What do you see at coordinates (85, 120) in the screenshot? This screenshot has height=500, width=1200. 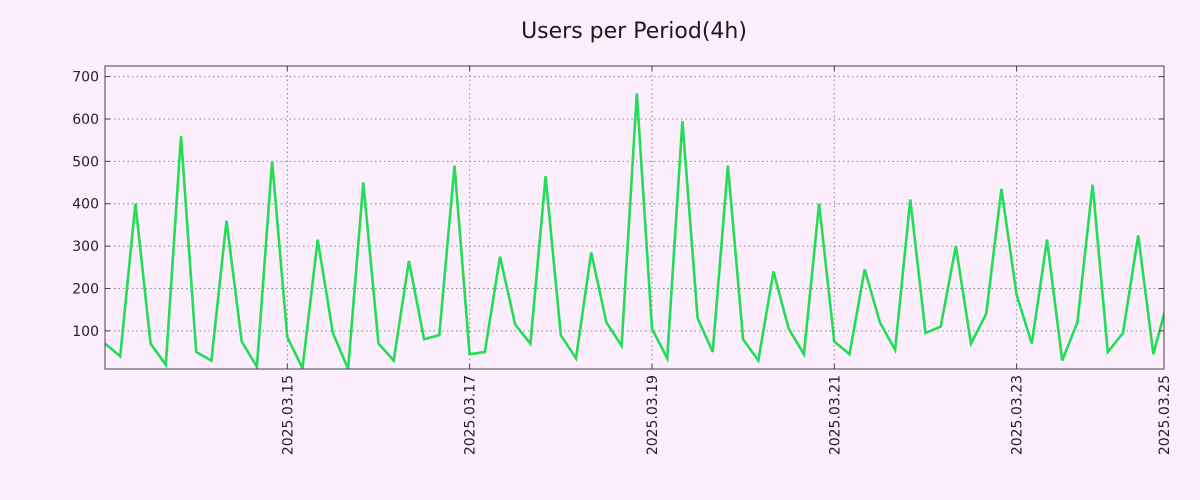 I see `y-tick-label: 600` at bounding box center [85, 120].